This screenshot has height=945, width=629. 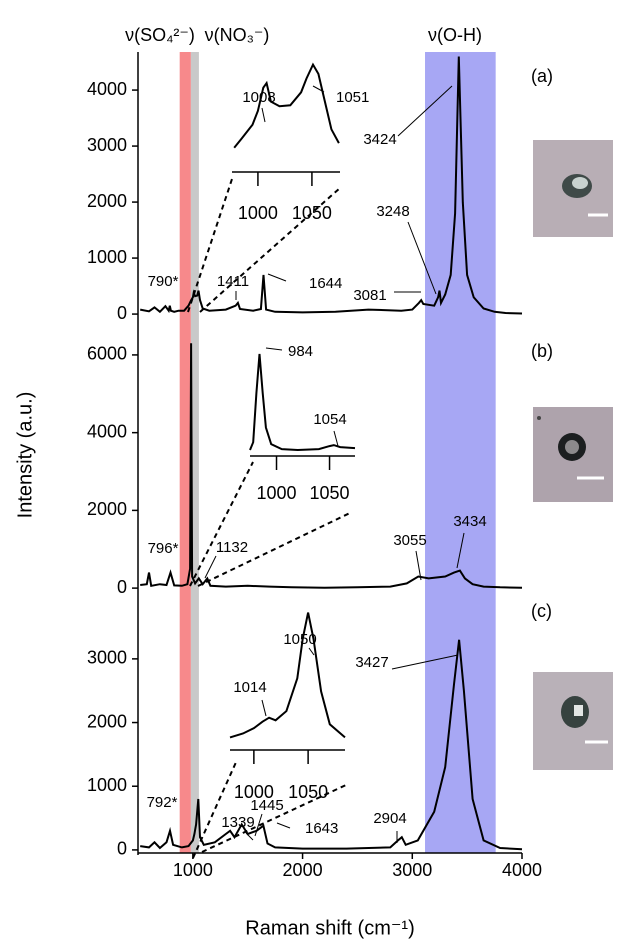 What do you see at coordinates (369, 295) in the screenshot?
I see `peak-label: 3081` at bounding box center [369, 295].